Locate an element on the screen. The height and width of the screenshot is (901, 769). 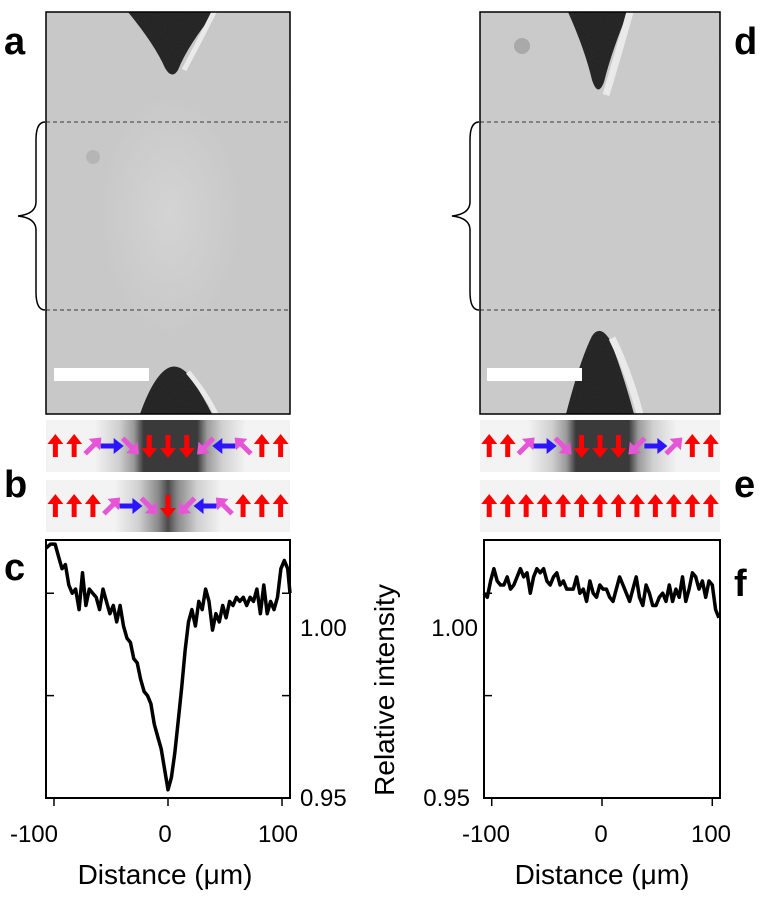
chart-c-xlabel: Distance (μm) is located at coordinates (165, 874).